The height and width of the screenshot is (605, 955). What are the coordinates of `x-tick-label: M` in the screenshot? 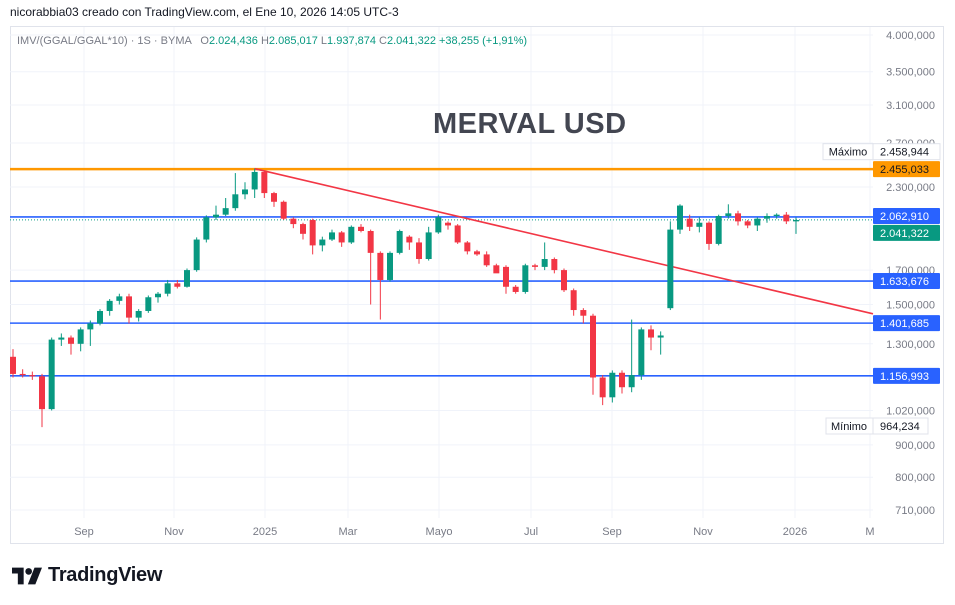 It's located at (869, 532).